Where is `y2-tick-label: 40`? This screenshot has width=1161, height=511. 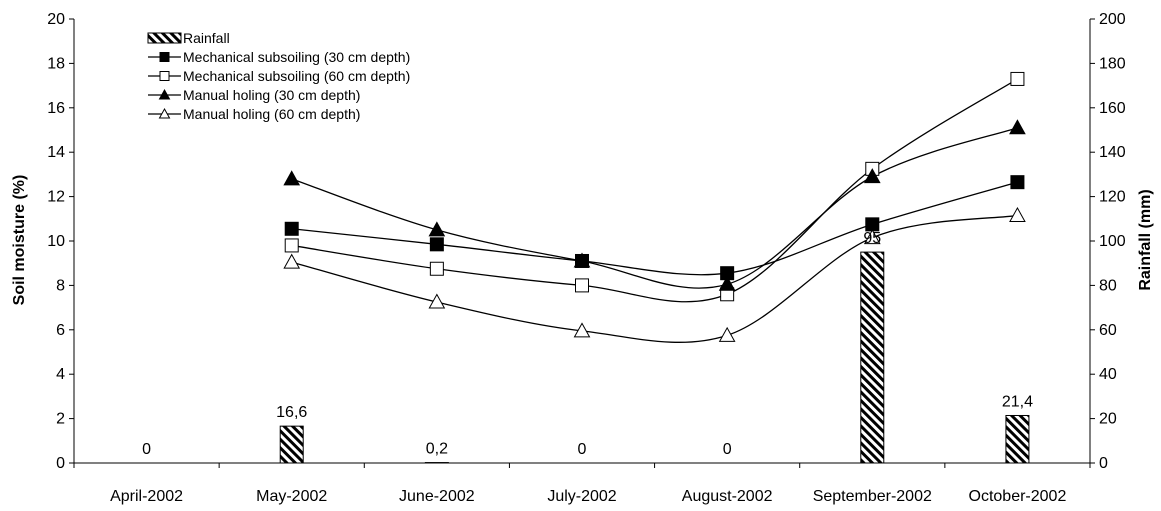 y2-tick-label: 40 is located at coordinates (1108, 374).